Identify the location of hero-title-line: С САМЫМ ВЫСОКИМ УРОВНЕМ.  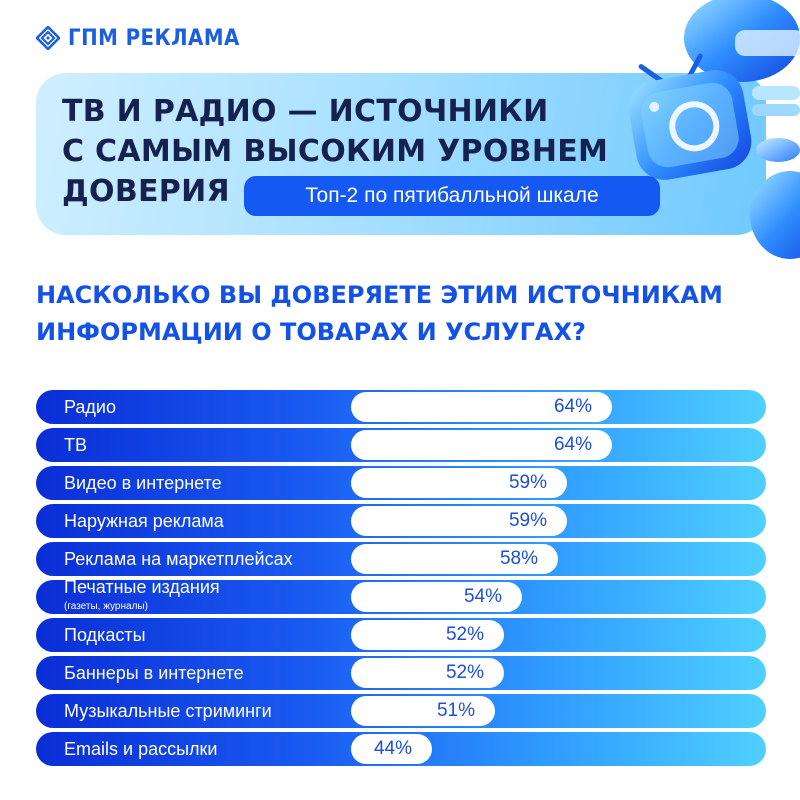
(335, 151).